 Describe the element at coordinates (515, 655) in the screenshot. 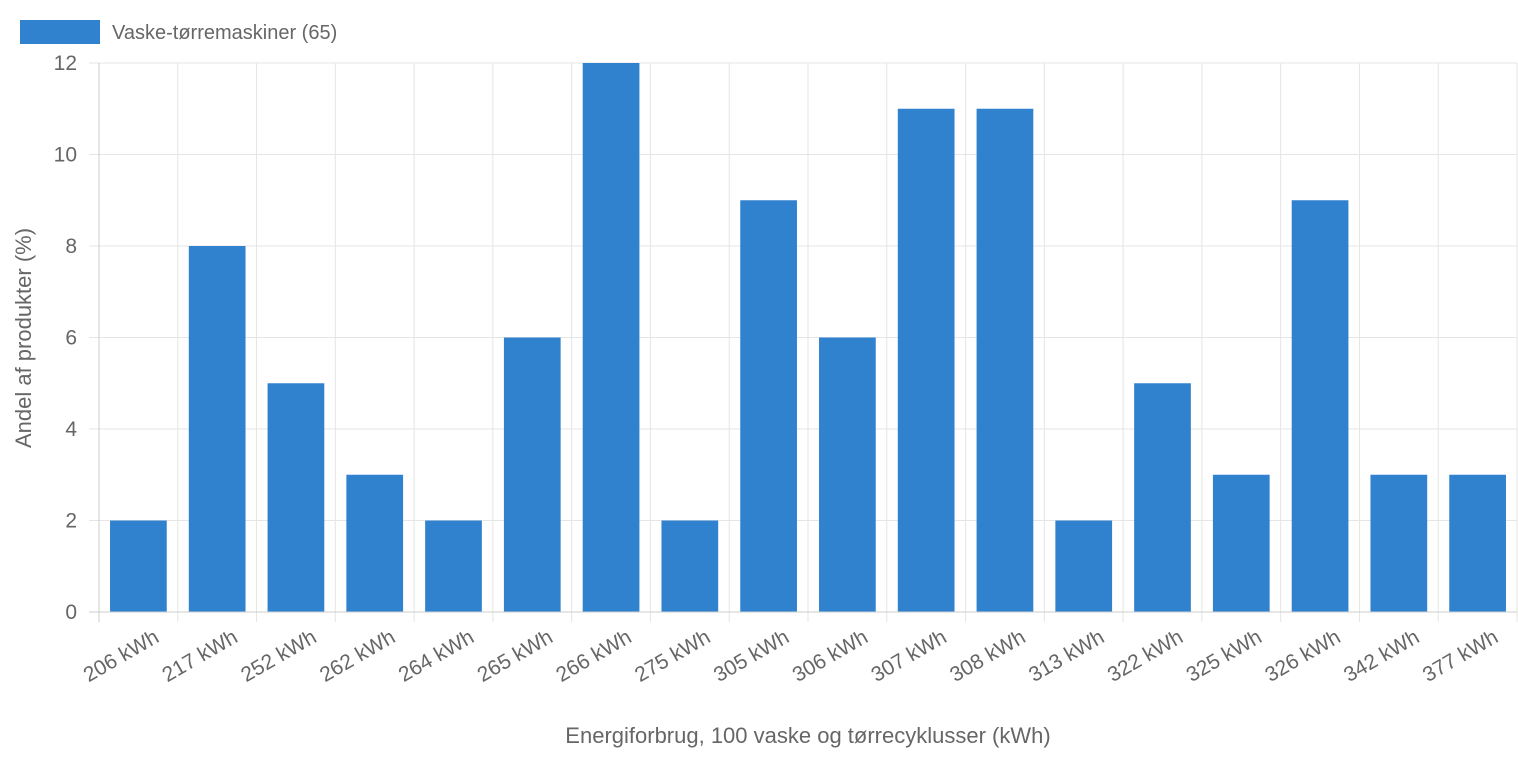

I see `x-tick-label: 265 kWh` at that location.